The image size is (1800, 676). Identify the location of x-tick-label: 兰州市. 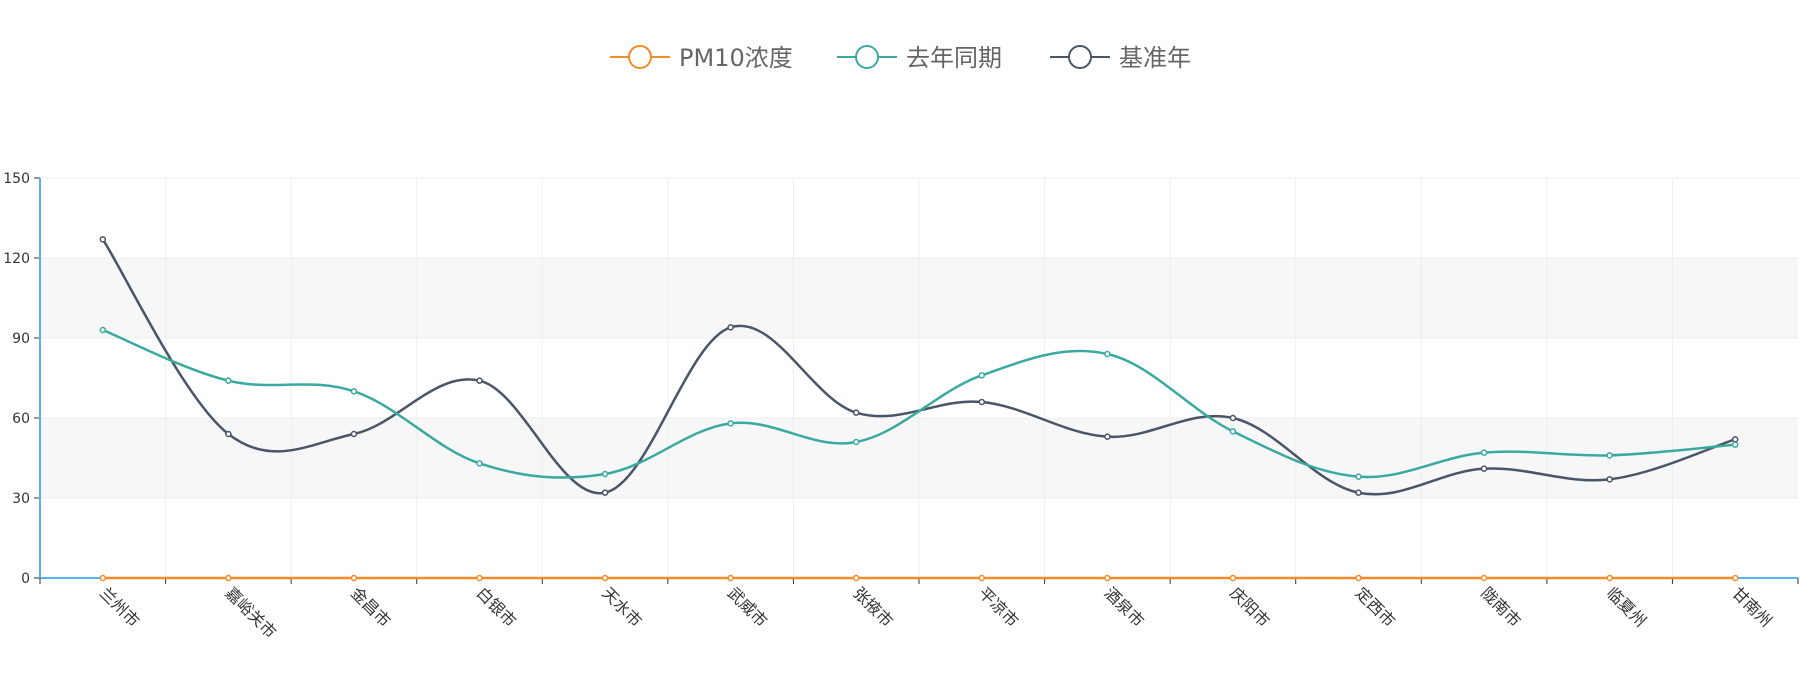
(119, 606).